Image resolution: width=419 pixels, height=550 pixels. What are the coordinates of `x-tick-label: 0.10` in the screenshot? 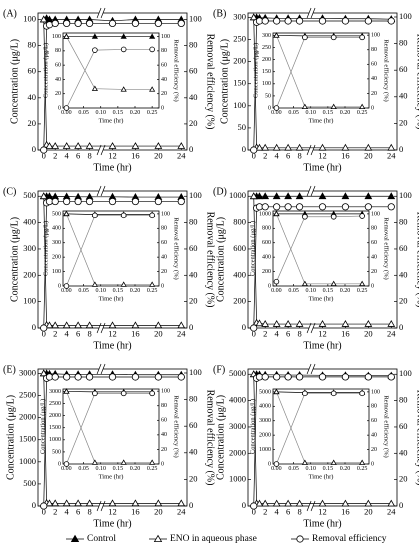 It's located at (310, 113).